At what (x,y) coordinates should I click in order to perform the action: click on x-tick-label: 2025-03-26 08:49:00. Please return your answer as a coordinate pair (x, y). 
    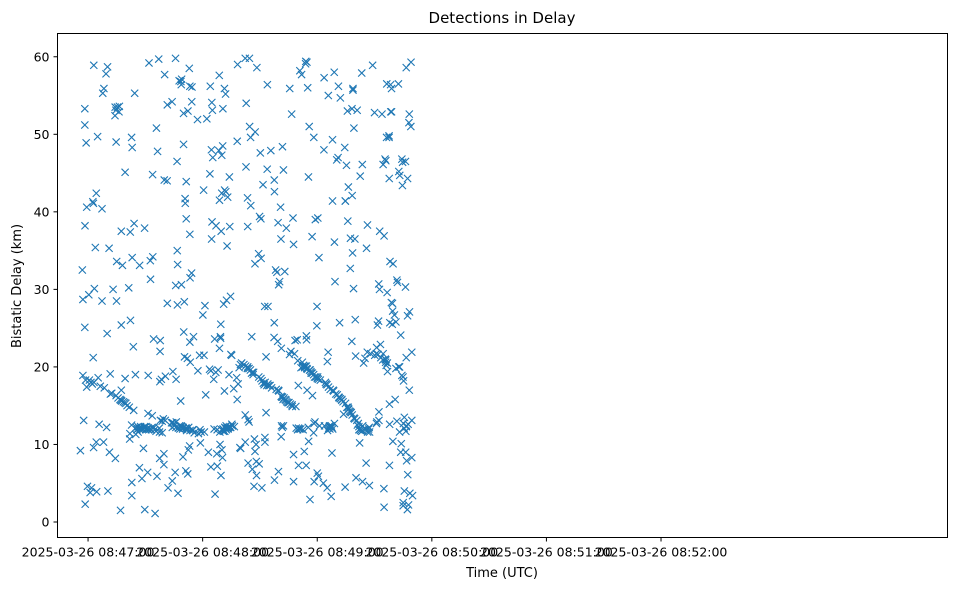
    Looking at the image, I should click on (317, 552).